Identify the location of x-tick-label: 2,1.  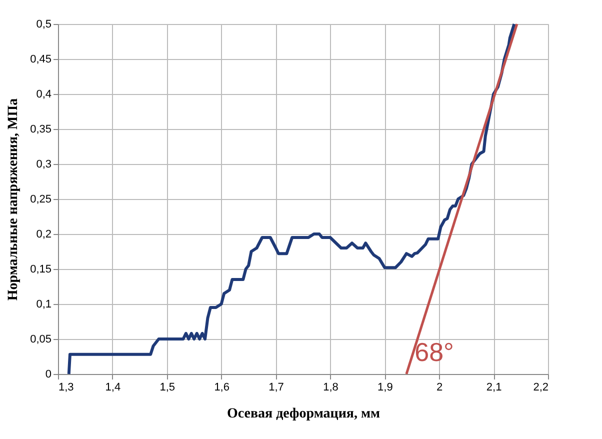
(494, 388).